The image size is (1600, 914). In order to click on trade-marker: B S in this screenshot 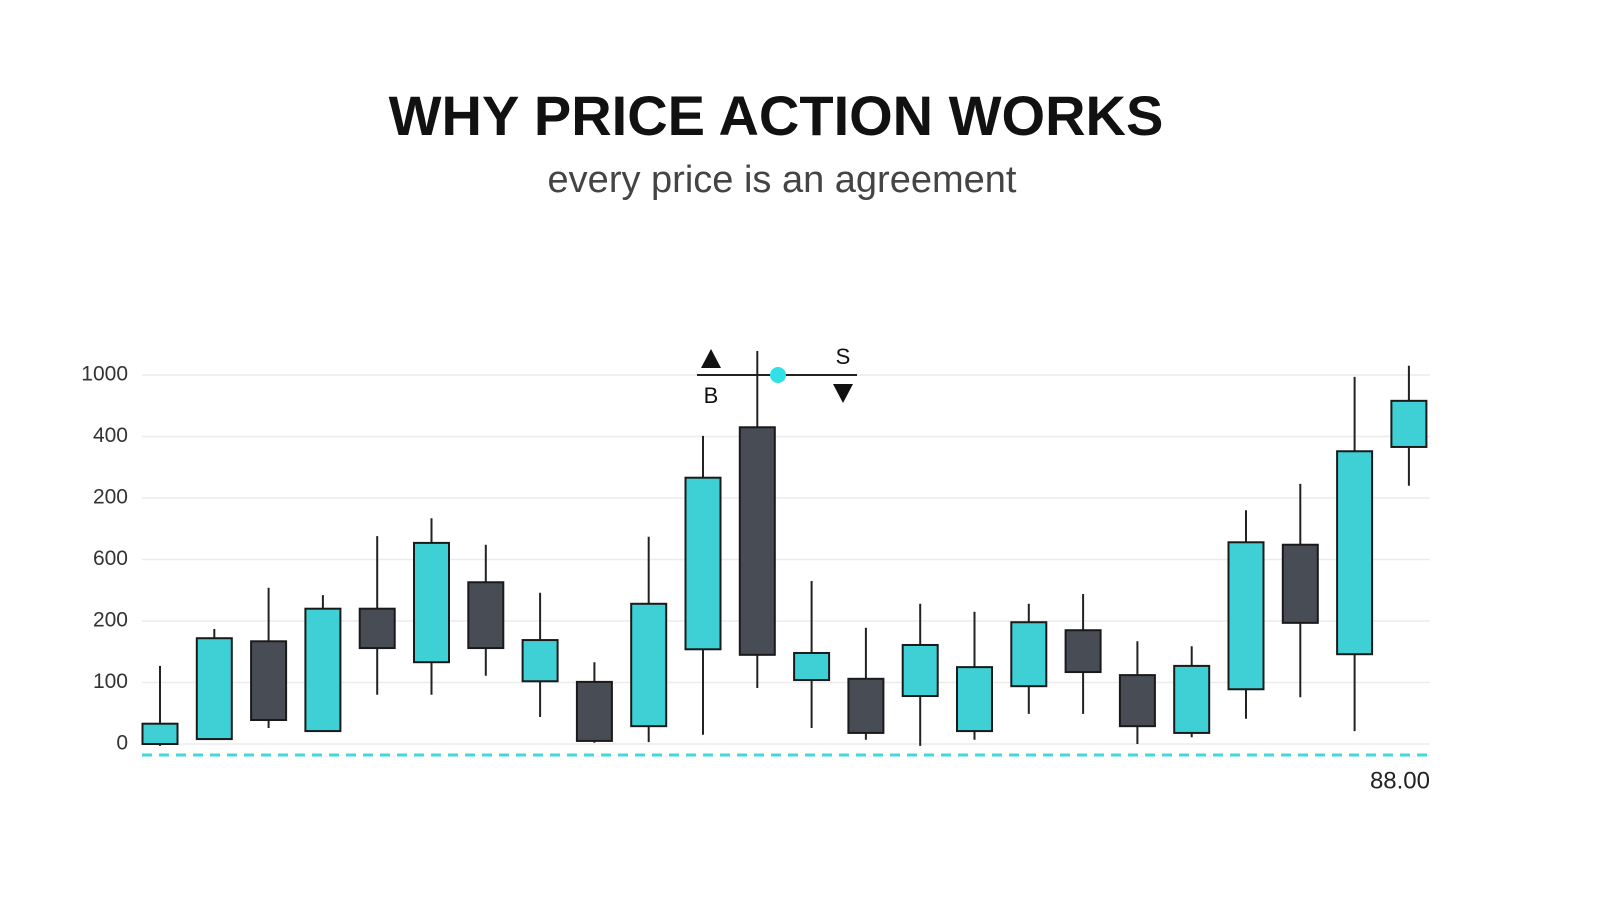, I will do `click(777, 376)`.